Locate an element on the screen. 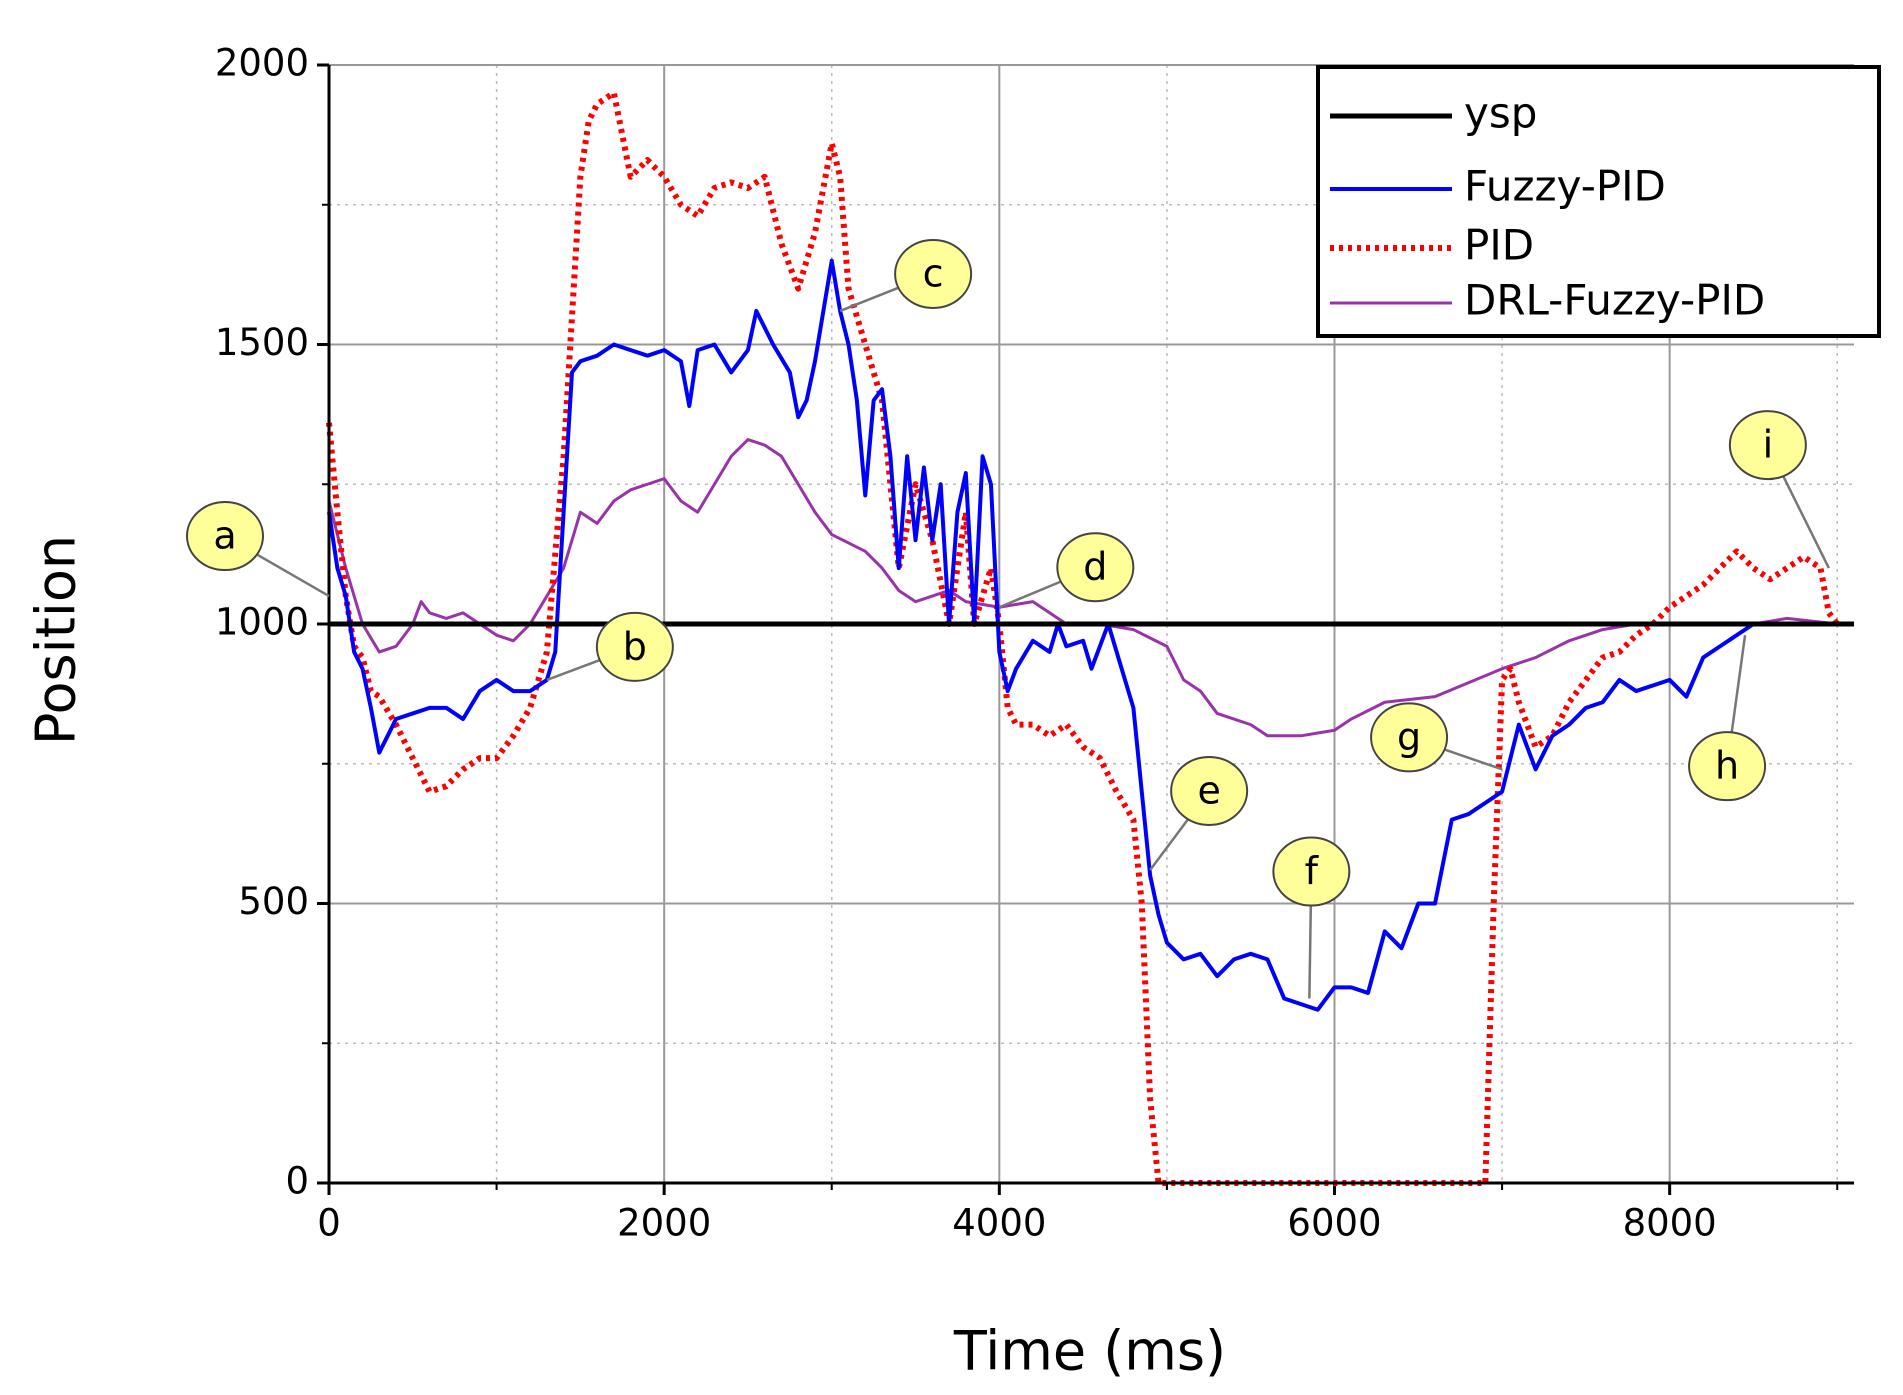 The height and width of the screenshot is (1395, 1903). annotation-label: b is located at coordinates (635, 646).